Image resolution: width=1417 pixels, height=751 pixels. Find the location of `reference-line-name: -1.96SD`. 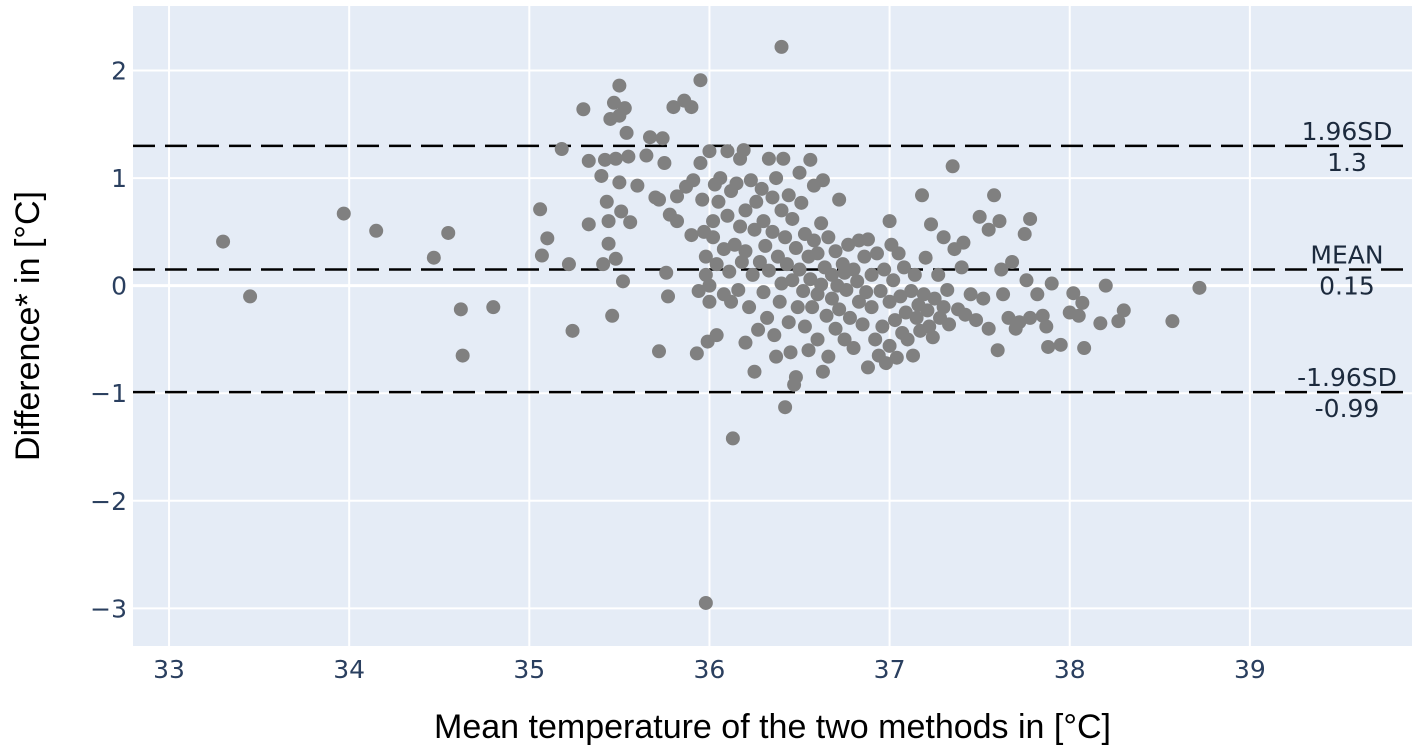

reference-line-name: -1.96SD is located at coordinates (1347, 377).